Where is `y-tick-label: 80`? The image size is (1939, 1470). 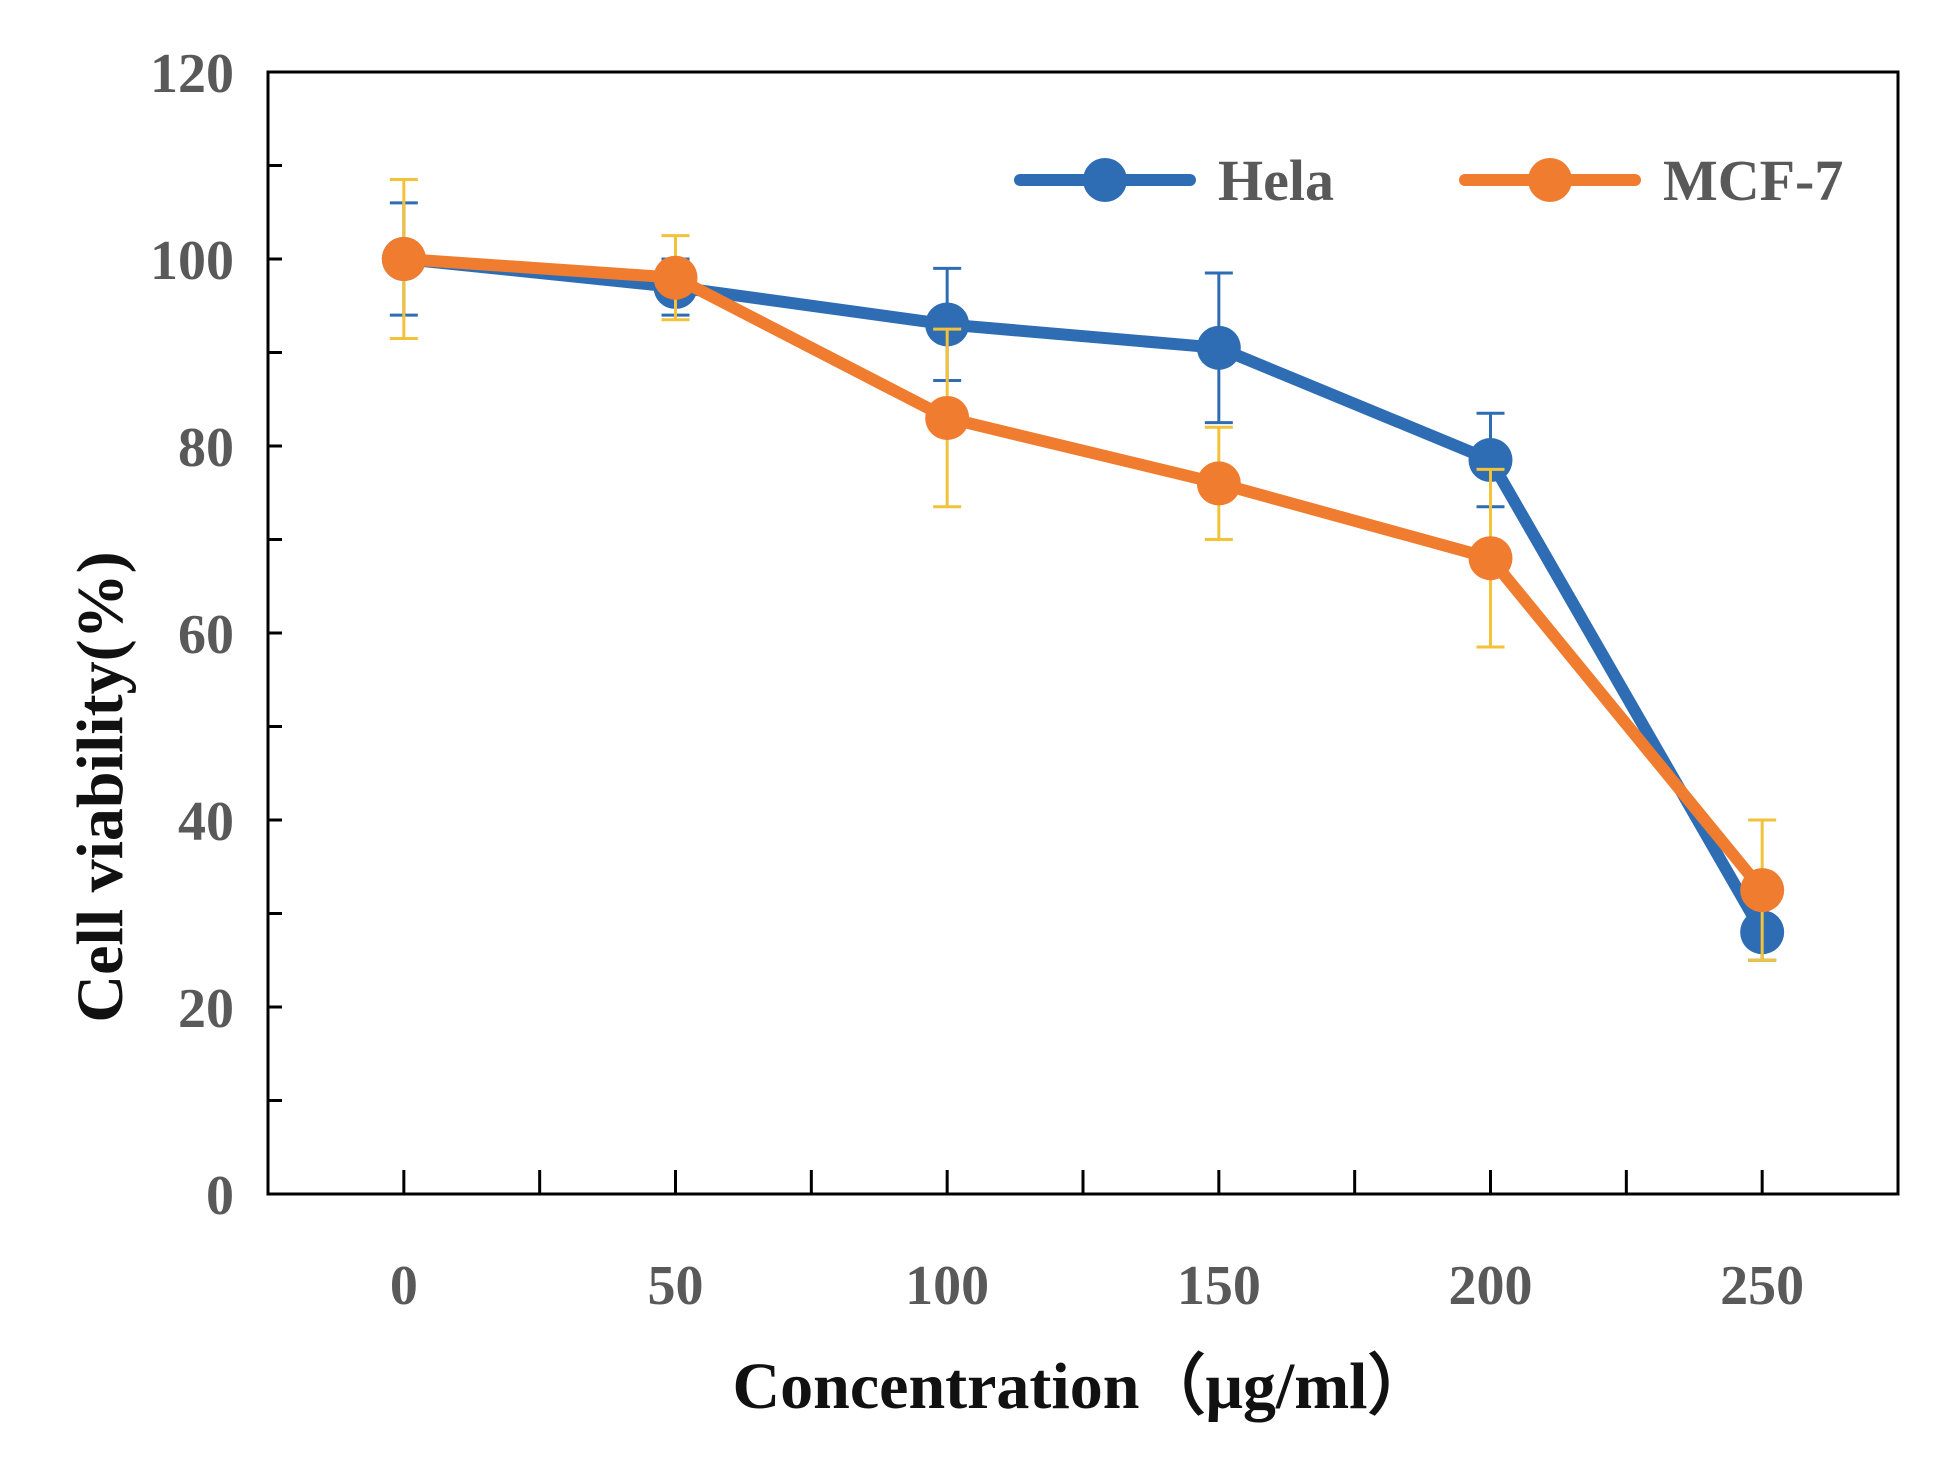 y-tick-label: 80 is located at coordinates (206, 448).